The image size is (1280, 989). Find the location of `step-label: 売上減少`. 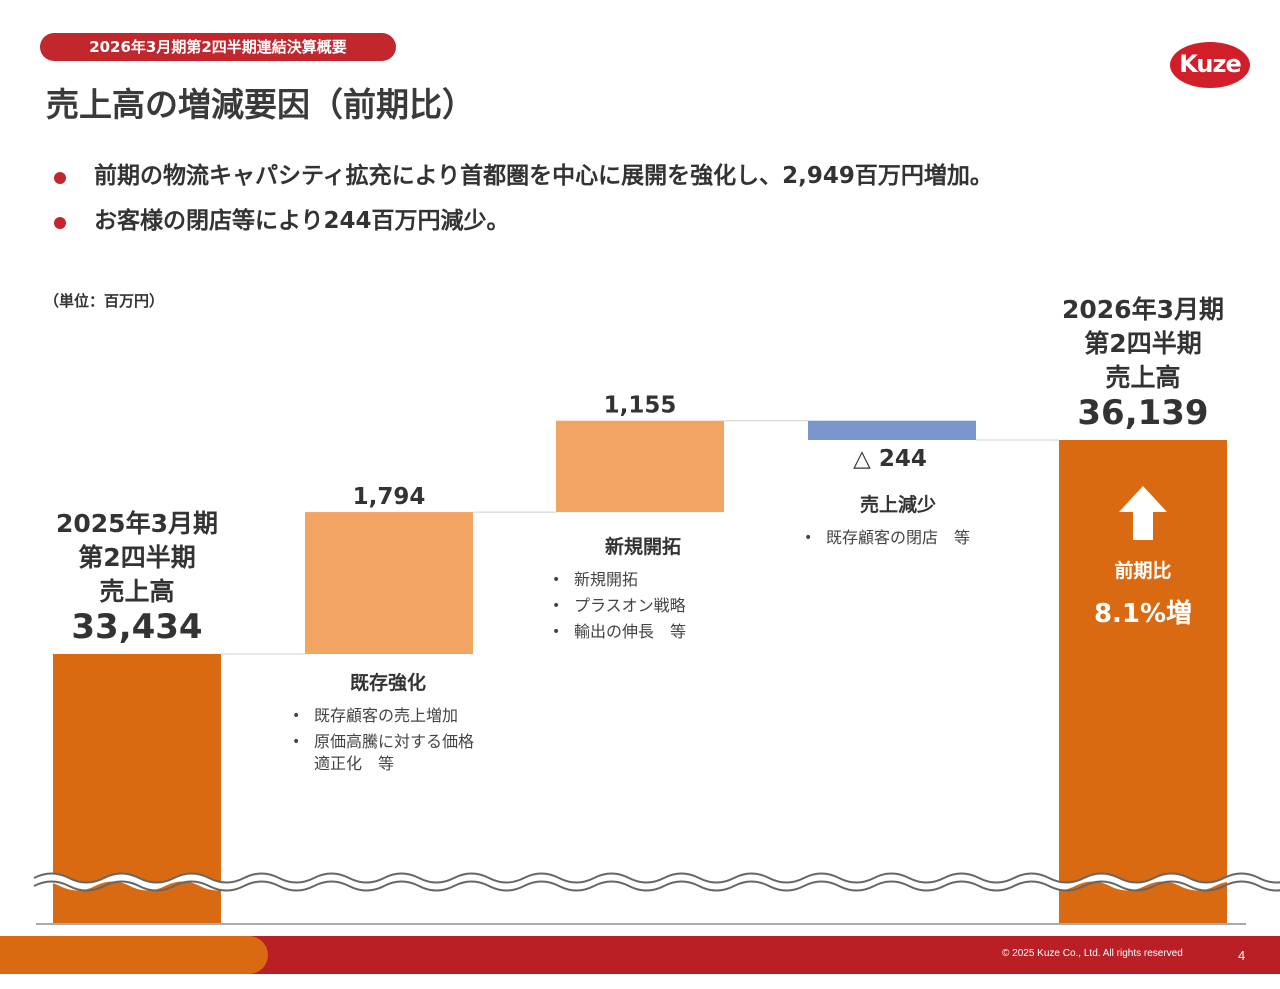

step-label: 売上減少 is located at coordinates (897, 505).